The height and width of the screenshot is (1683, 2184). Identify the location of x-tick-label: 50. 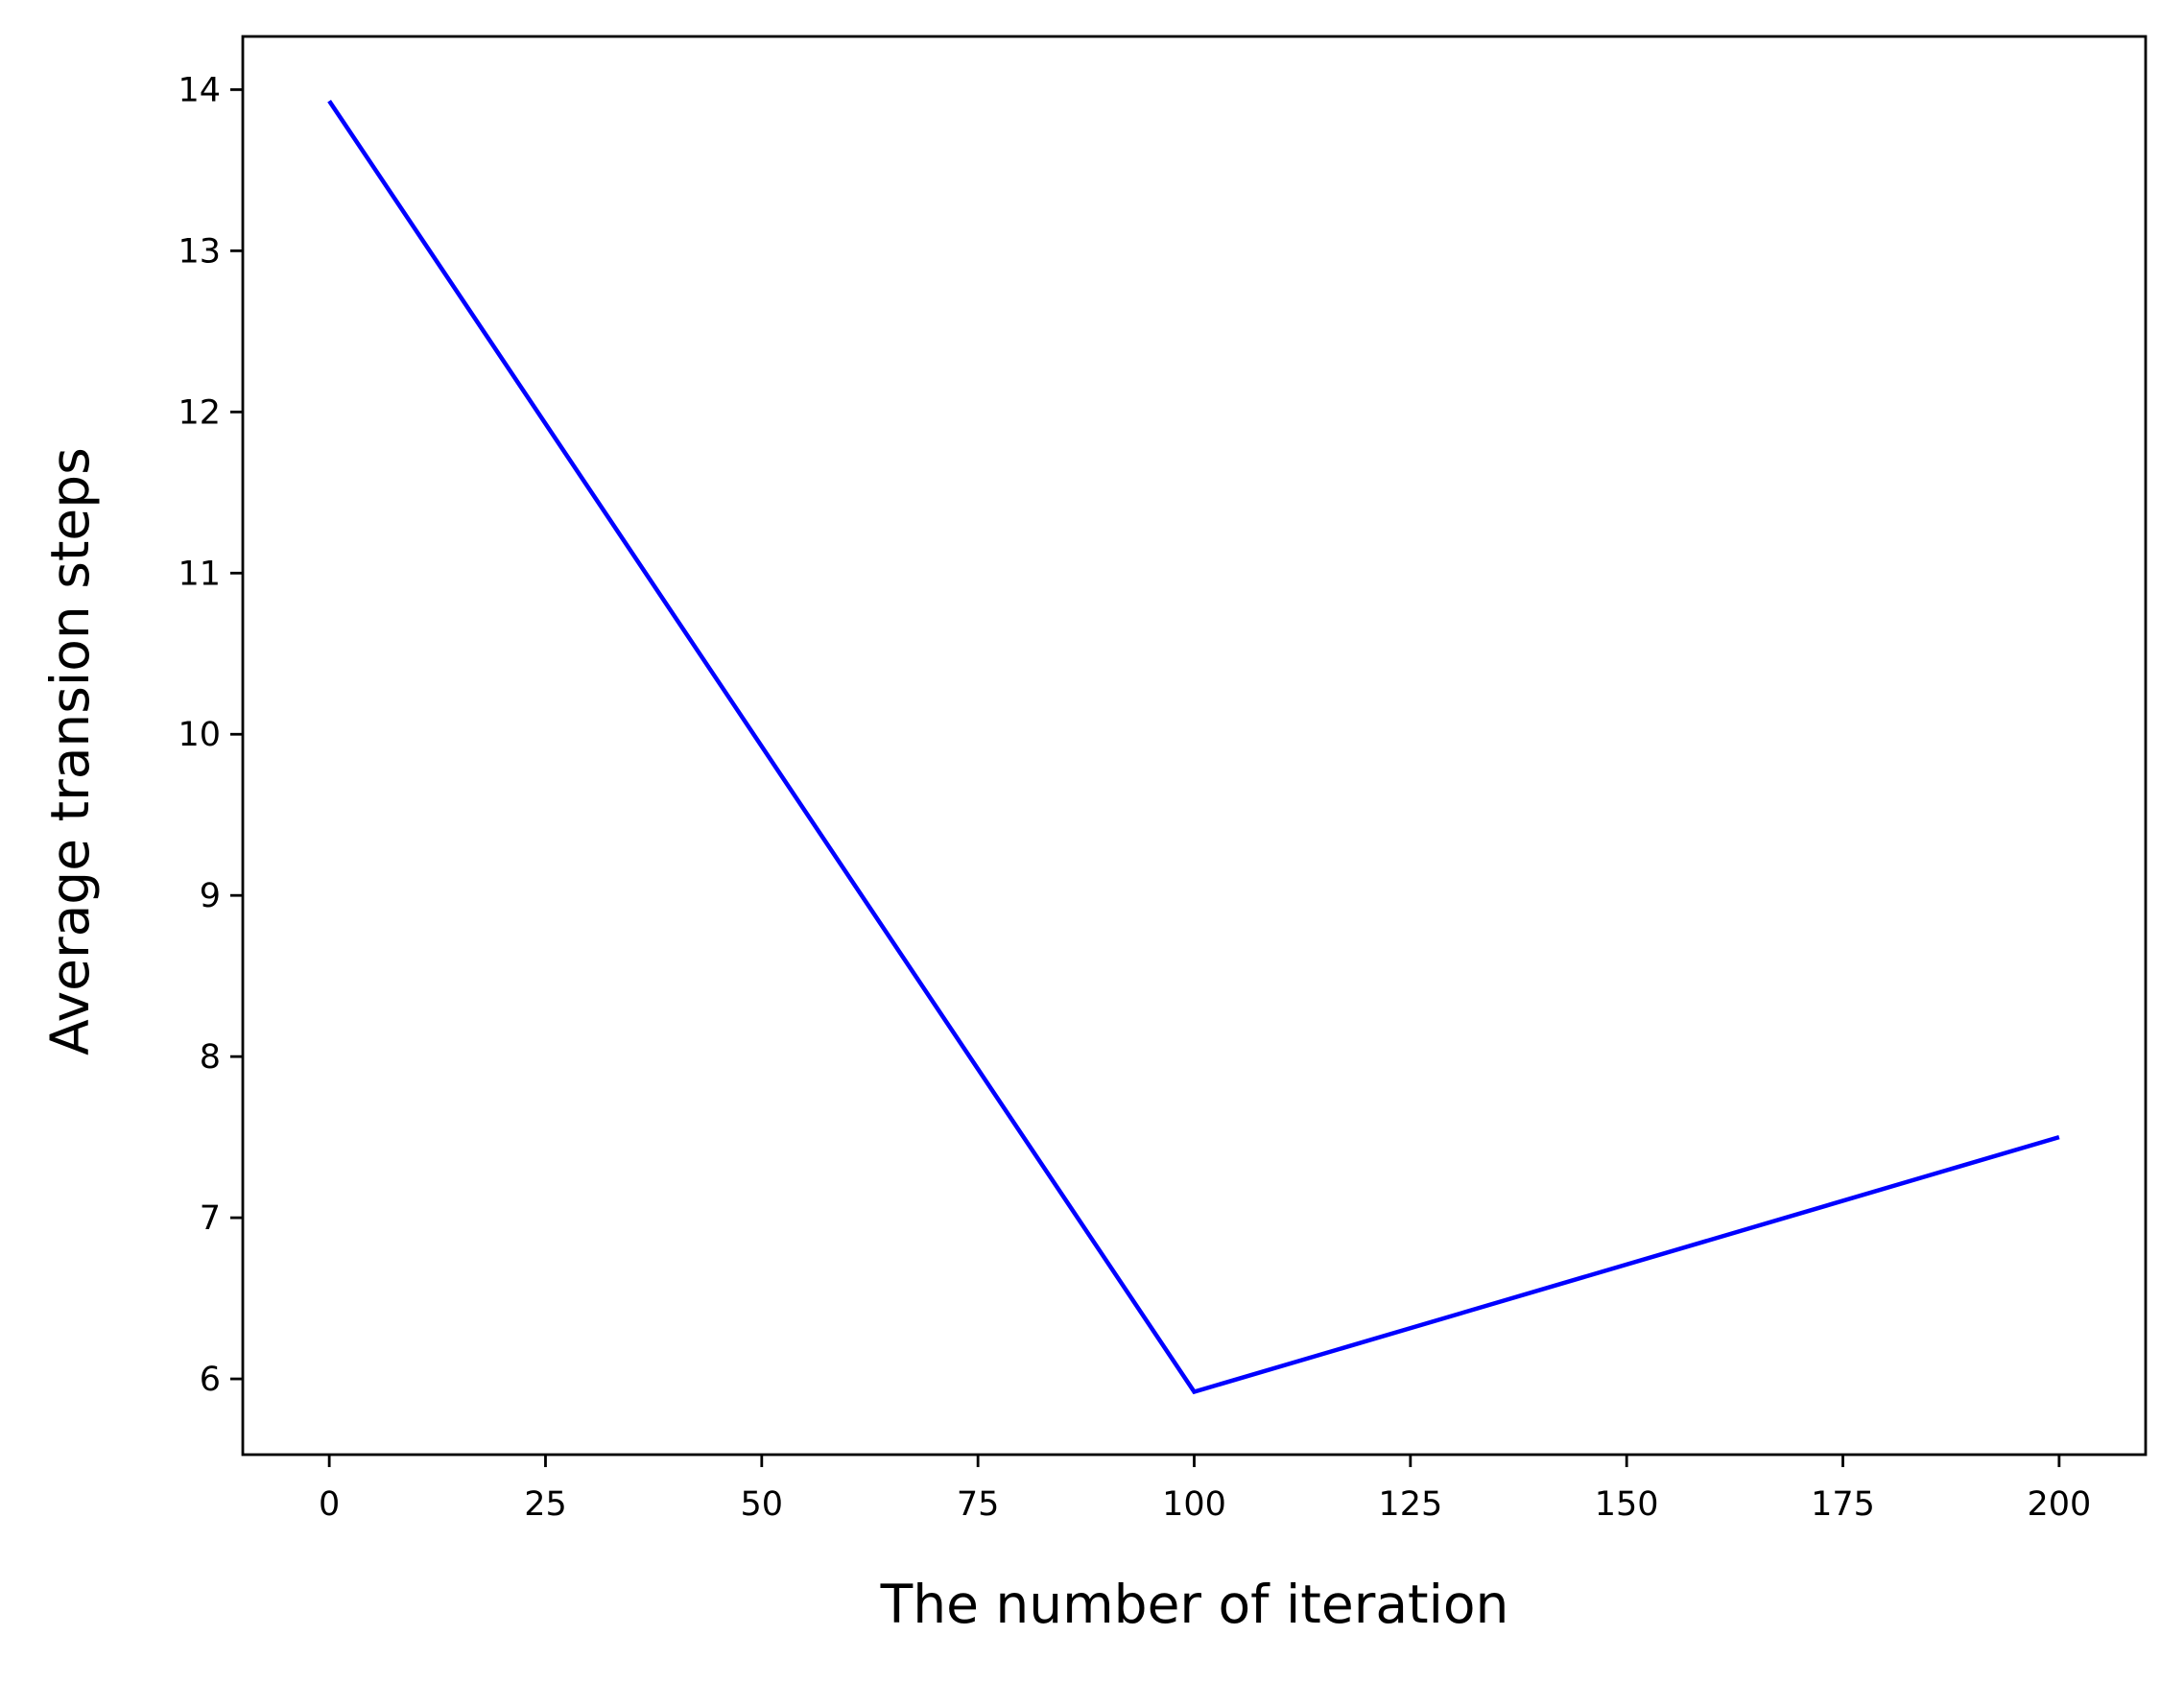
(762, 1504).